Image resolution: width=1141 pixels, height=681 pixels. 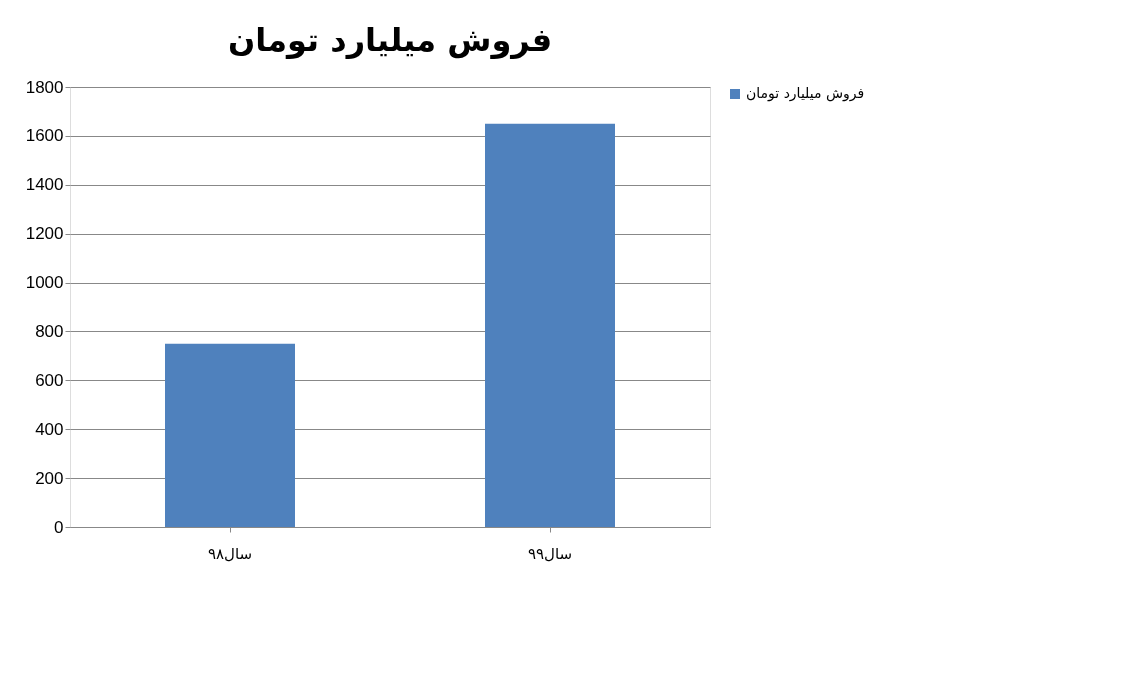 I want to click on y-tick-label: 800, so click(x=49, y=331).